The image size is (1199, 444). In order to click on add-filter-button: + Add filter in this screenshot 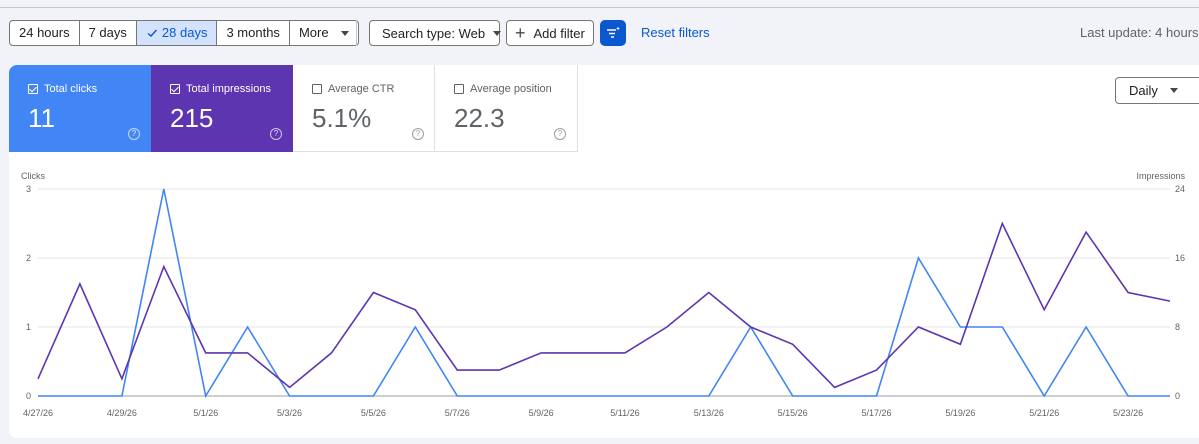, I will do `click(550, 33)`.